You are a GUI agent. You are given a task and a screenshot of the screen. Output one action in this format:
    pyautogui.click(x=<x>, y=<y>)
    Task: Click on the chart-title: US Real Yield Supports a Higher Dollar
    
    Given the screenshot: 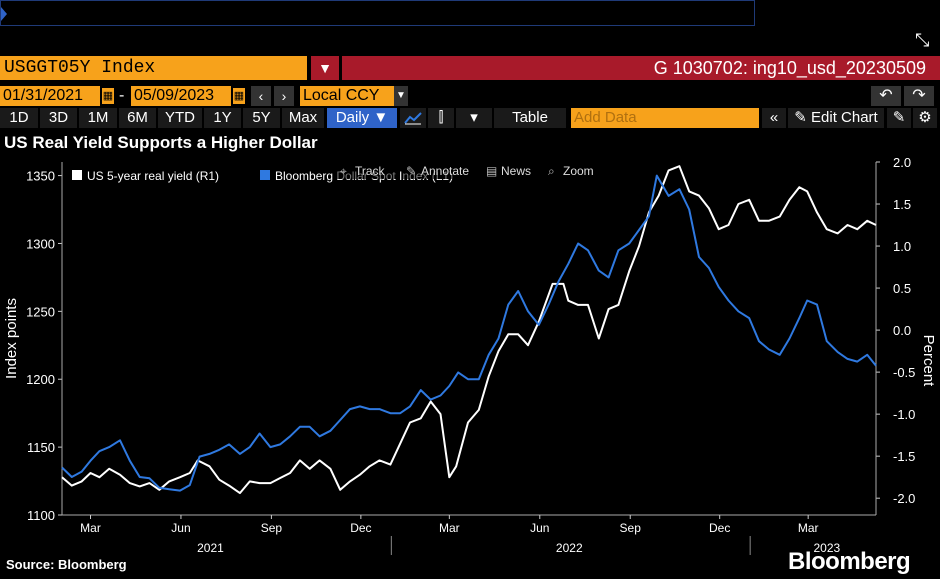 What is the action you would take?
    pyautogui.click(x=161, y=142)
    